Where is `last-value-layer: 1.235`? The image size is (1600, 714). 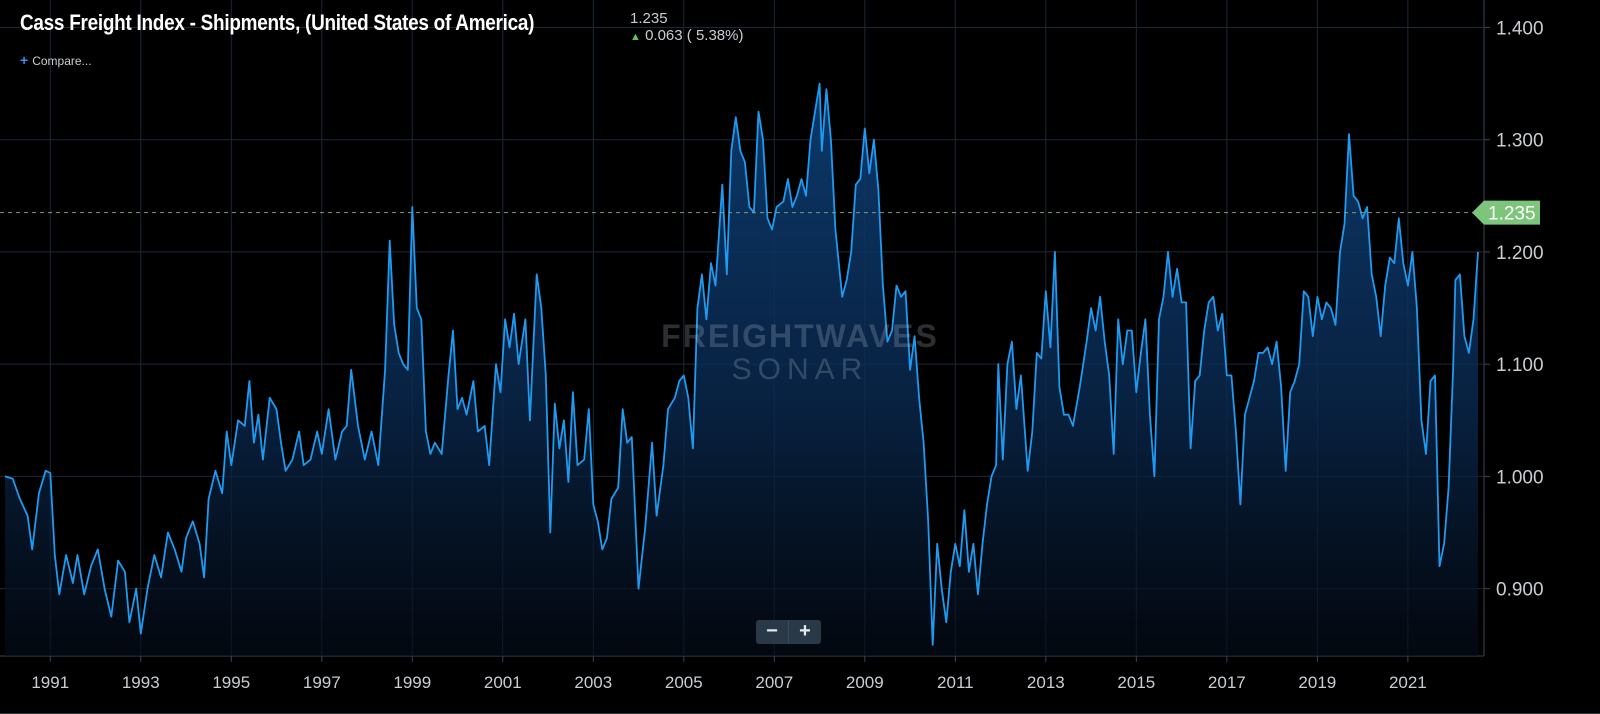
last-value-layer: 1.235 is located at coordinates (770, 212).